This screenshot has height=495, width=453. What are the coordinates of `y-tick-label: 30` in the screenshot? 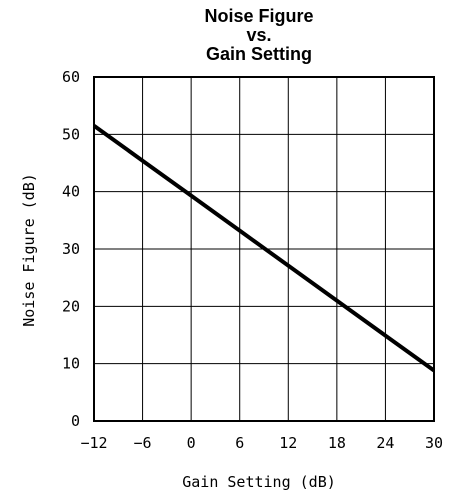 It's located at (71, 249).